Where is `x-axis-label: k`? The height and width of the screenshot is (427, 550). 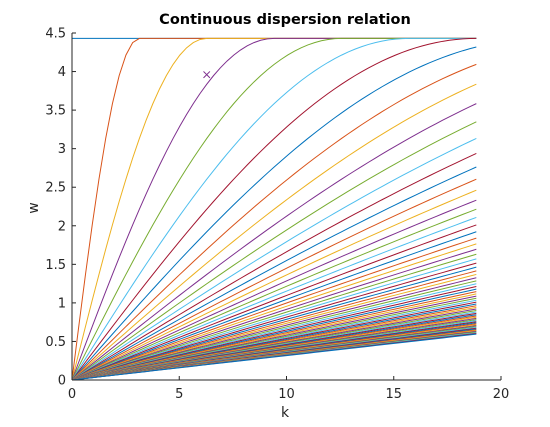
x-axis-label: k is located at coordinates (285, 413).